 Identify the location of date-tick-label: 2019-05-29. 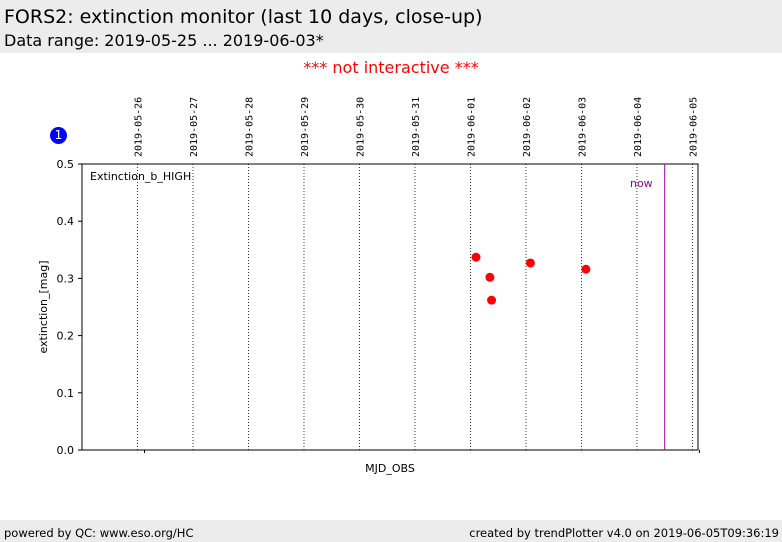
(305, 127).